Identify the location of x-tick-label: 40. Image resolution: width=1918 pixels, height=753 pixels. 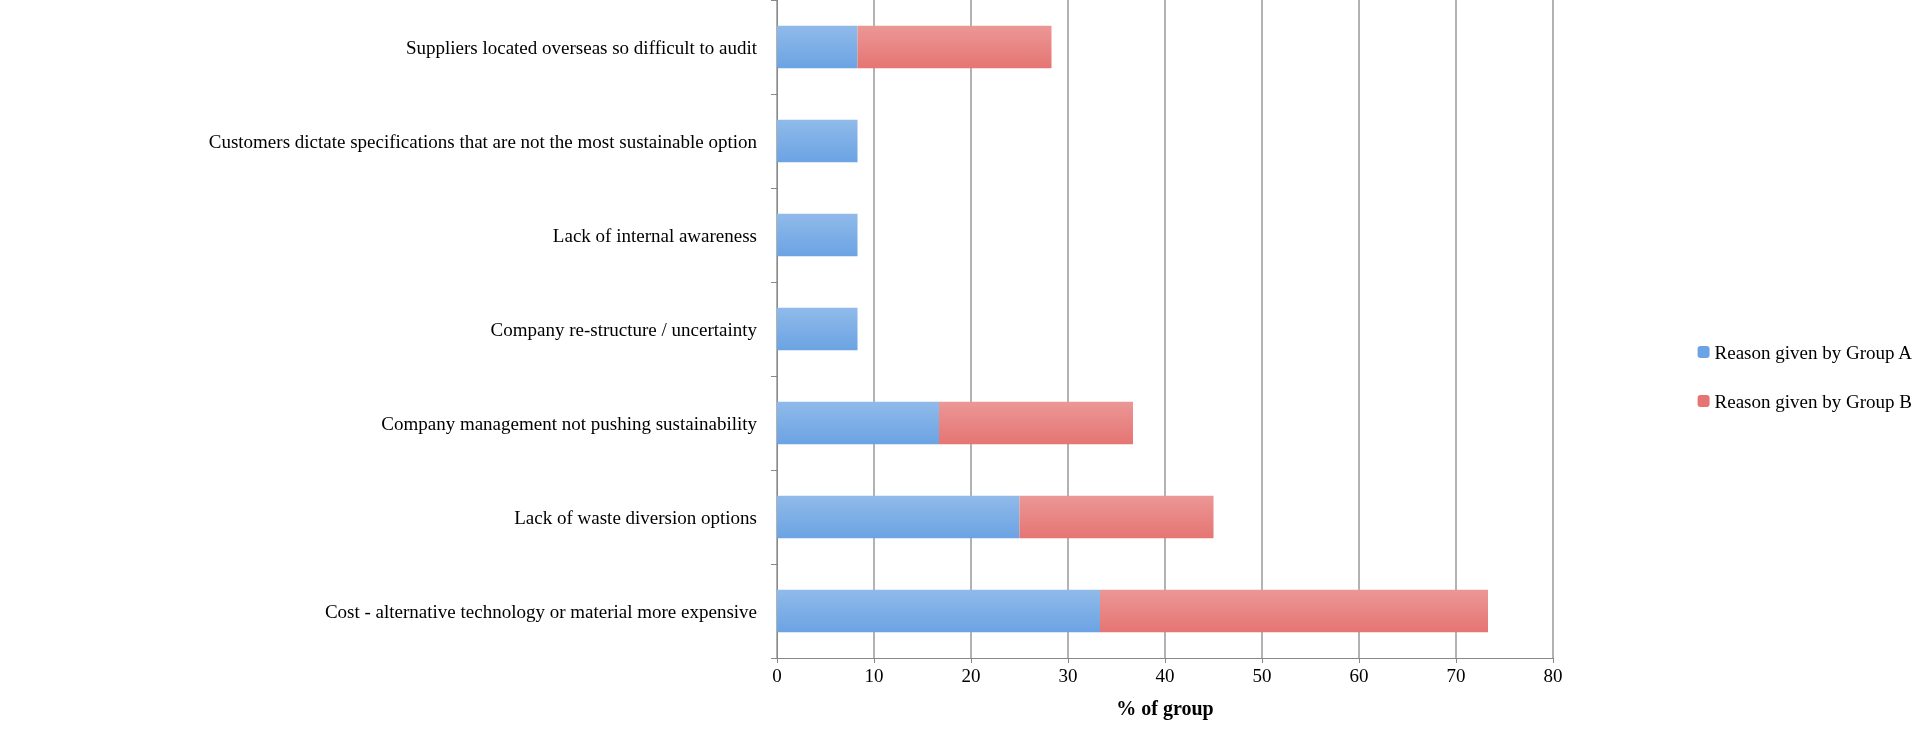
(1165, 675).